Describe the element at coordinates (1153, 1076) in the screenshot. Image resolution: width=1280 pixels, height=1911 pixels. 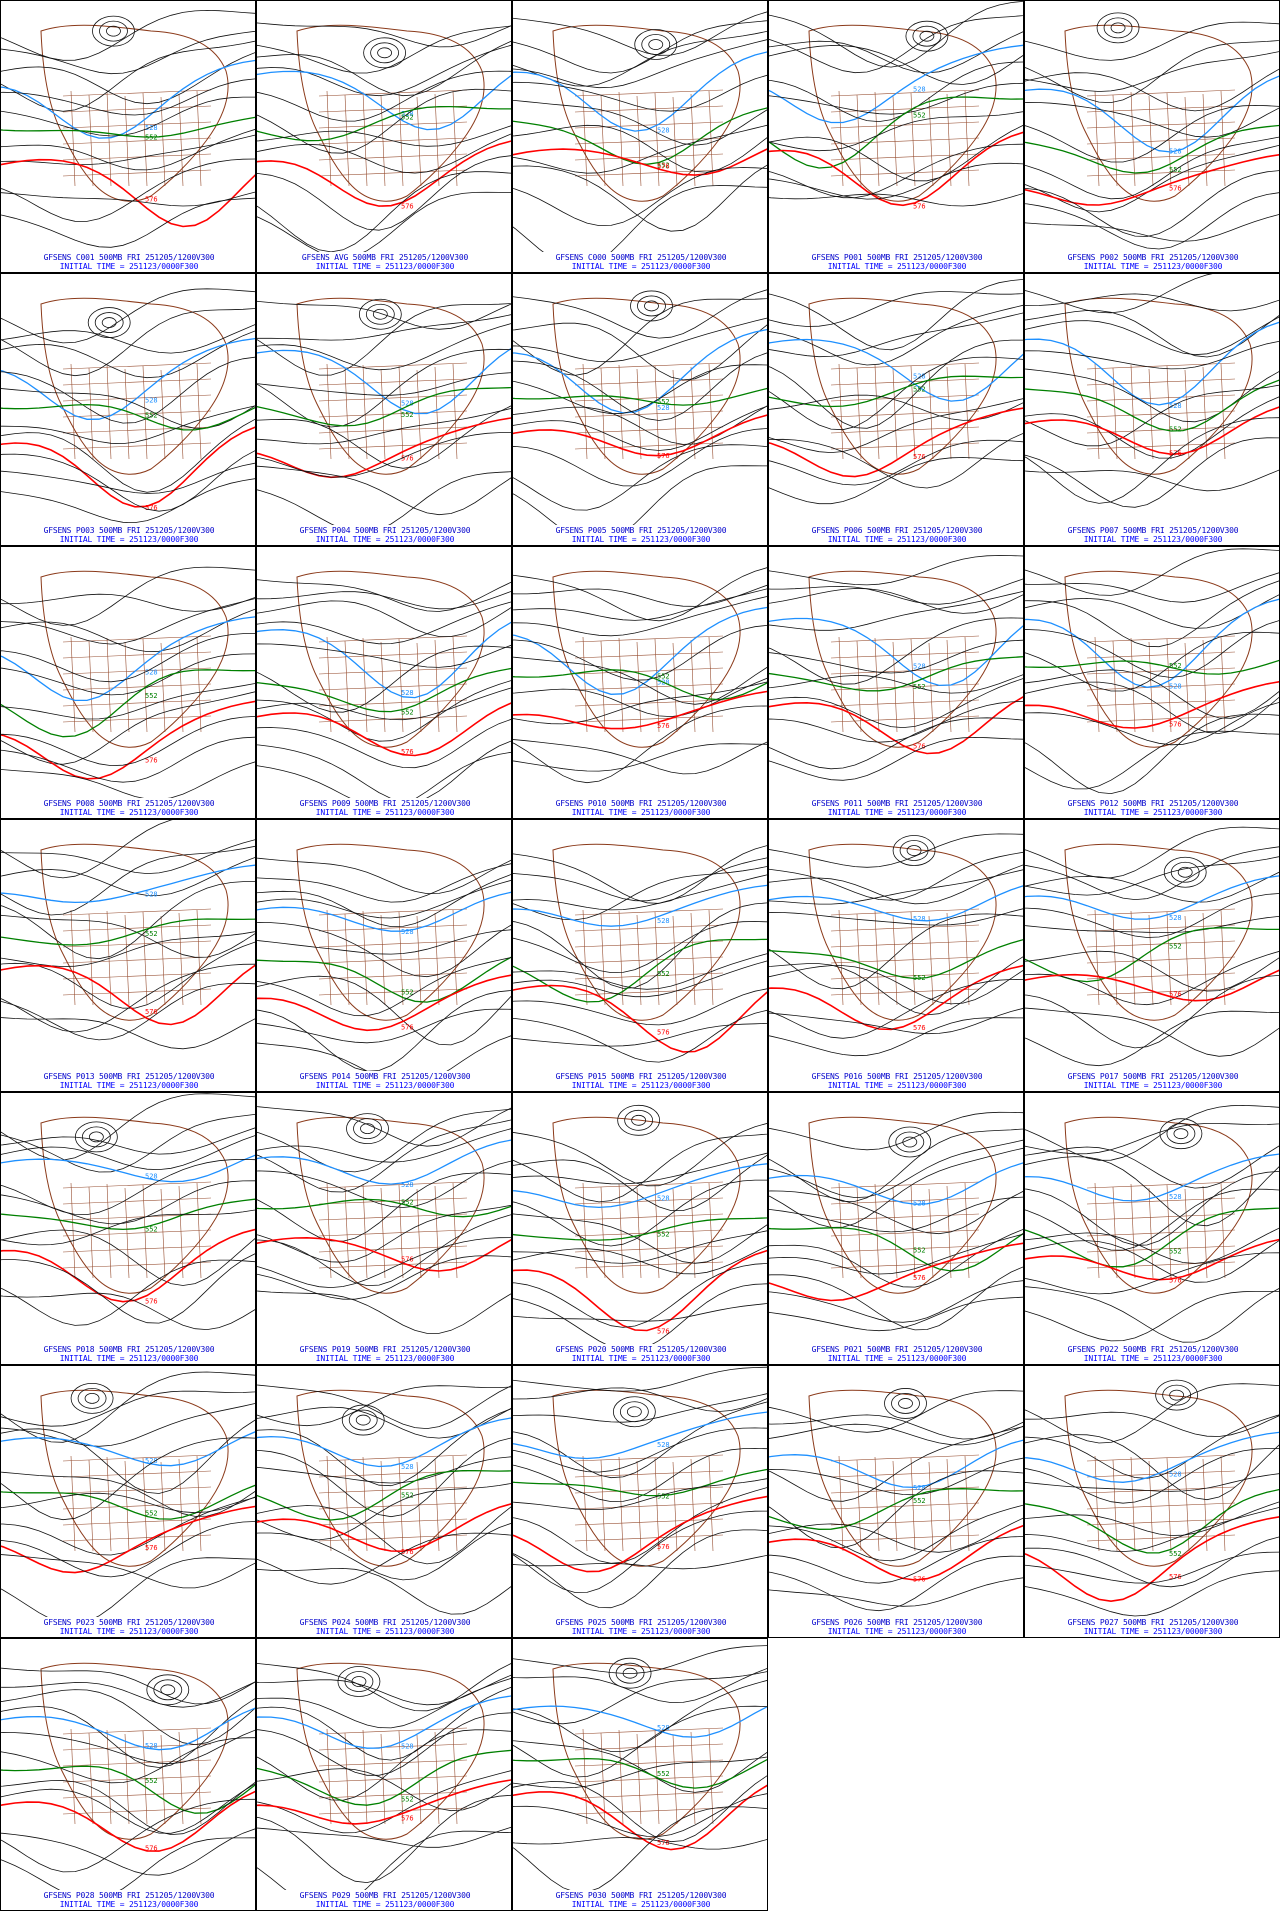
I see `panel-title: GFSENS P017 500MB FRI 251205/1200V300` at that location.